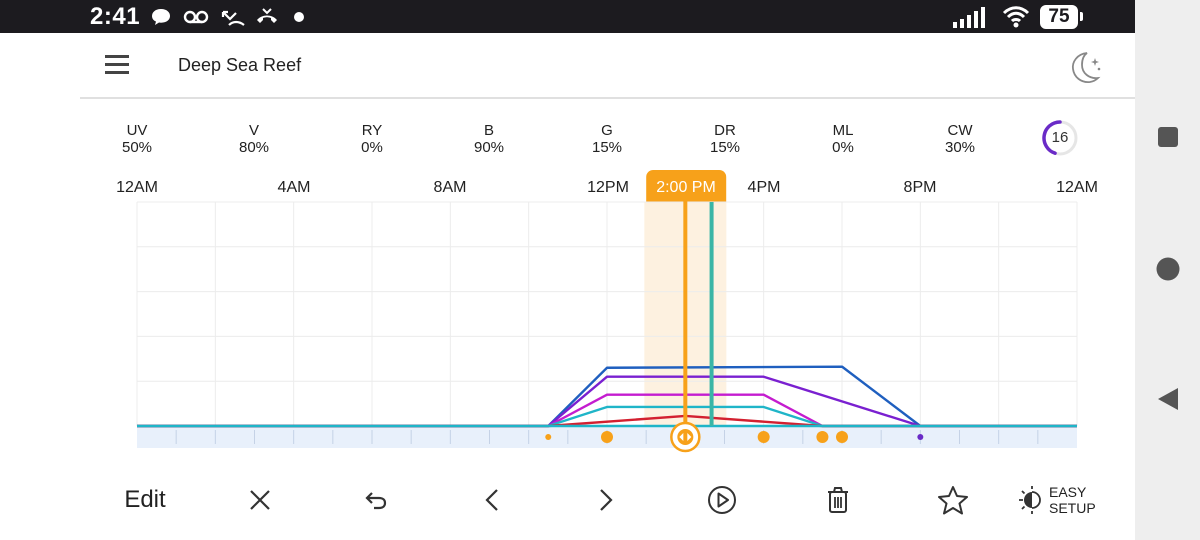 This screenshot has width=1200, height=540. I want to click on channel-value: 30%, so click(960, 147).